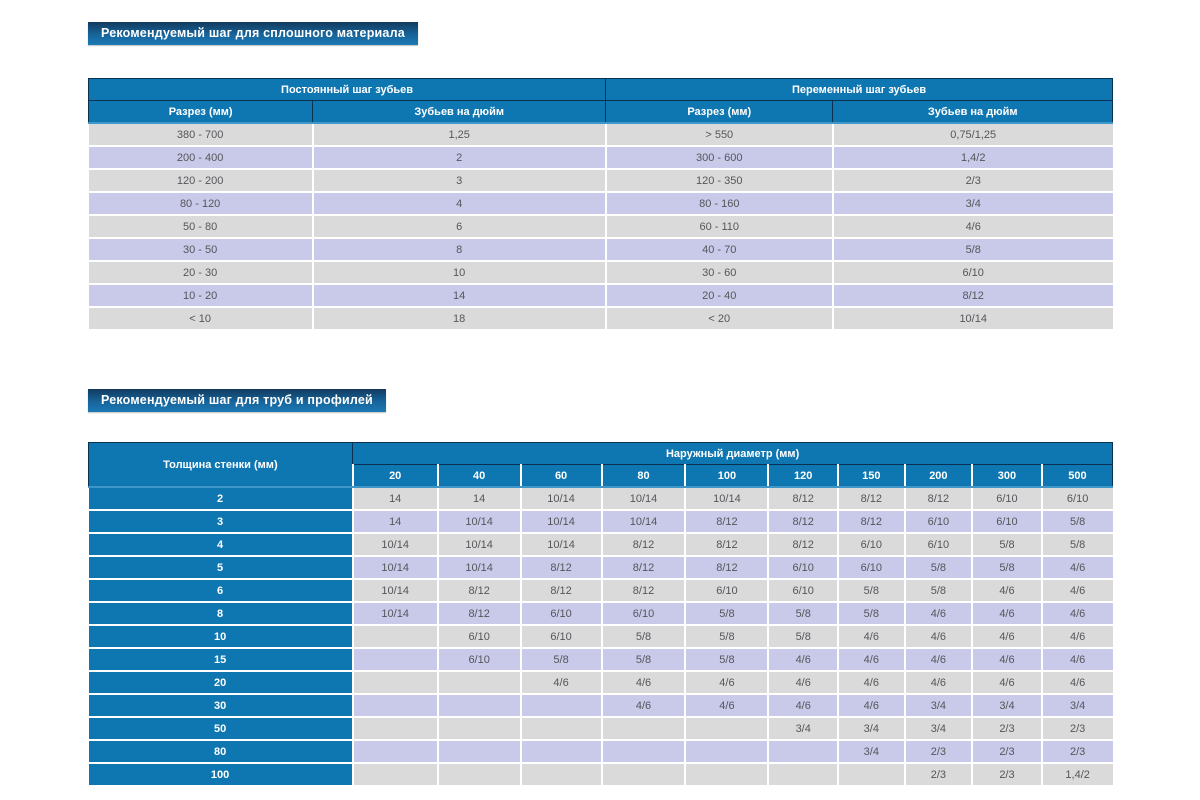  I want to click on table-cell: 20 - 30, so click(201, 272).